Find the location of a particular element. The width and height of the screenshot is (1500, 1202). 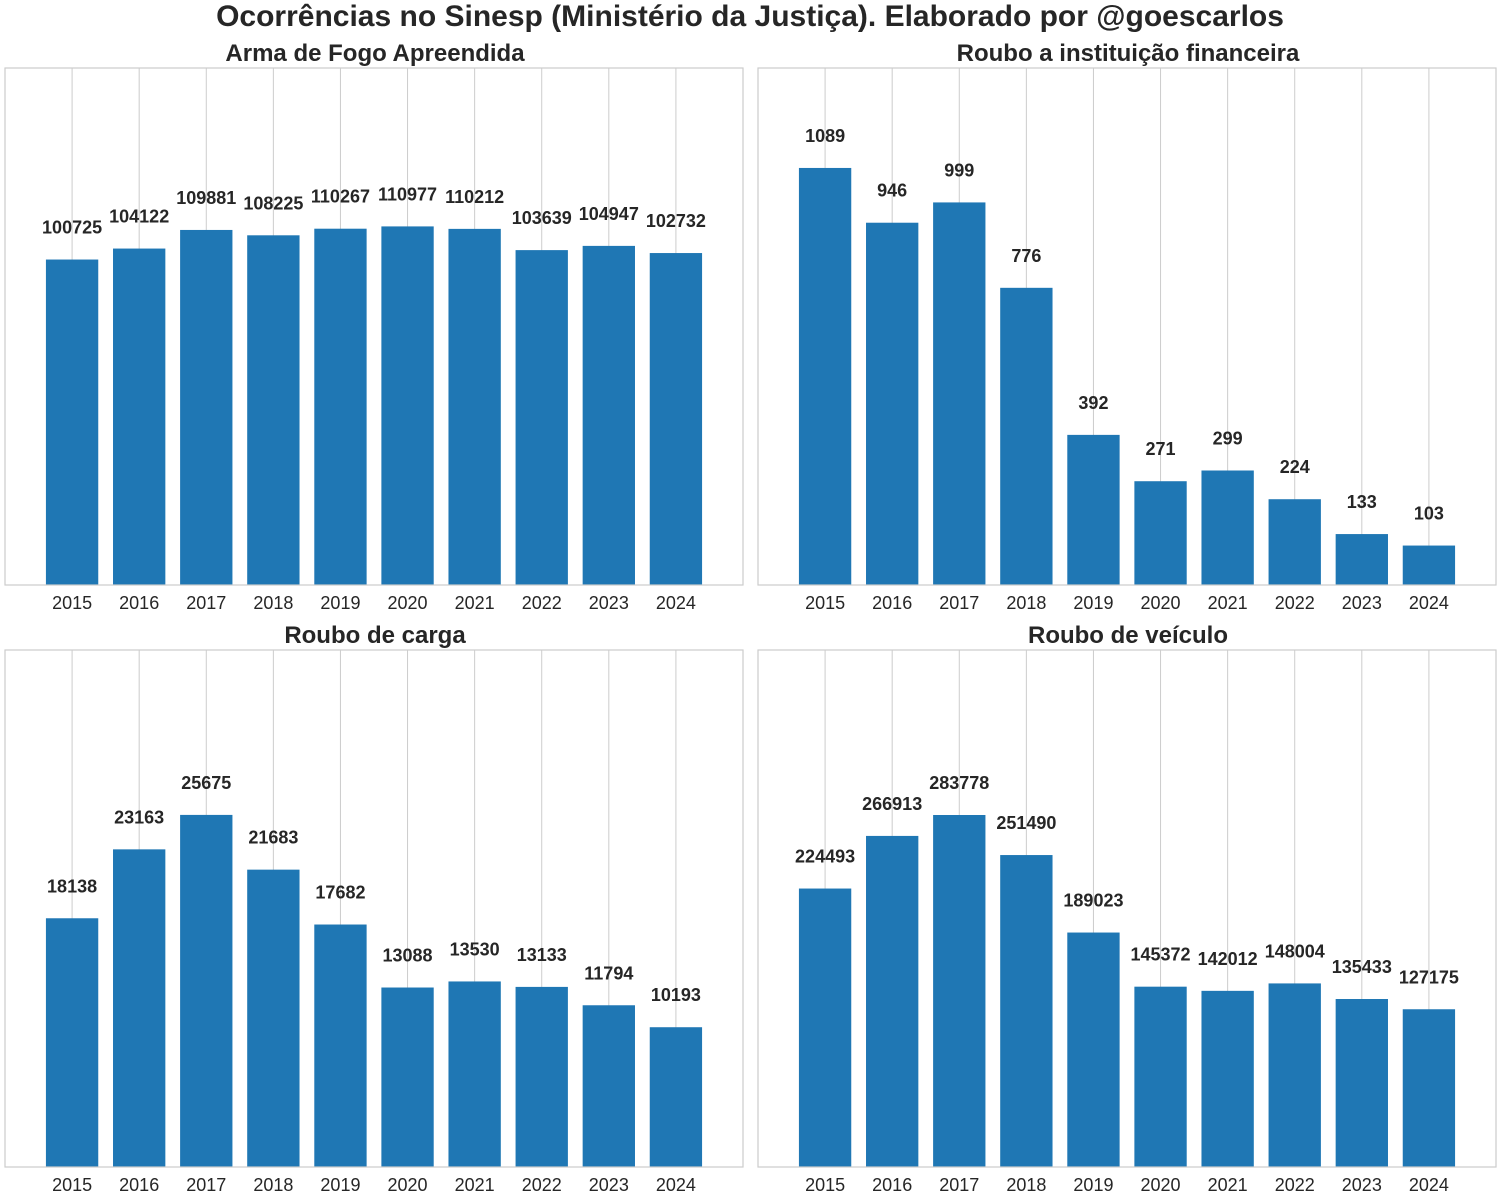

data-label: 18138 is located at coordinates (72, 886).